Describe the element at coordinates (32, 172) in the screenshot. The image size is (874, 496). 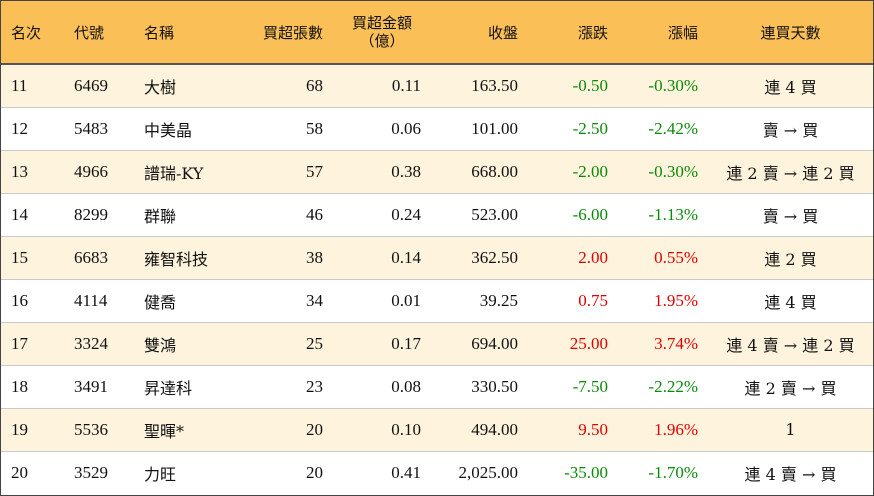
I see `rank-cell: 13` at that location.